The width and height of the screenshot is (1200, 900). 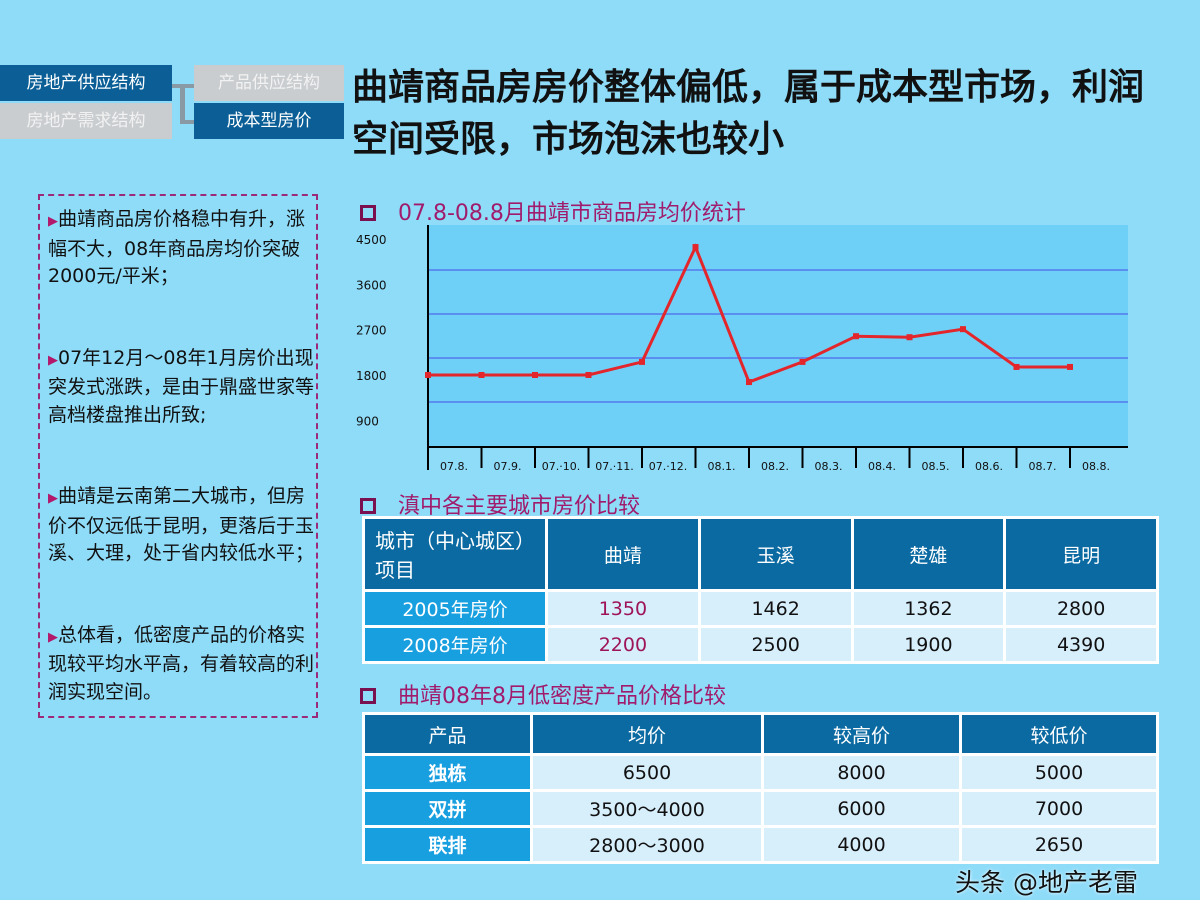 I want to click on row-label: 双拼, so click(x=447, y=808).